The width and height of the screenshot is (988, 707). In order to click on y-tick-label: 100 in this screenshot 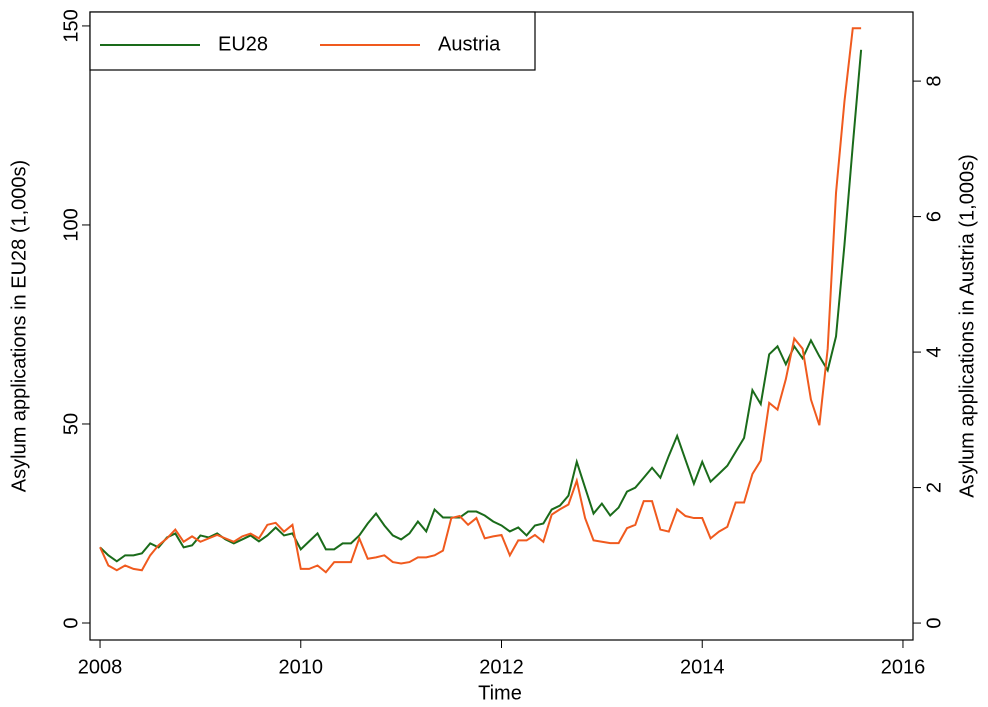, I will do `click(71, 224)`.